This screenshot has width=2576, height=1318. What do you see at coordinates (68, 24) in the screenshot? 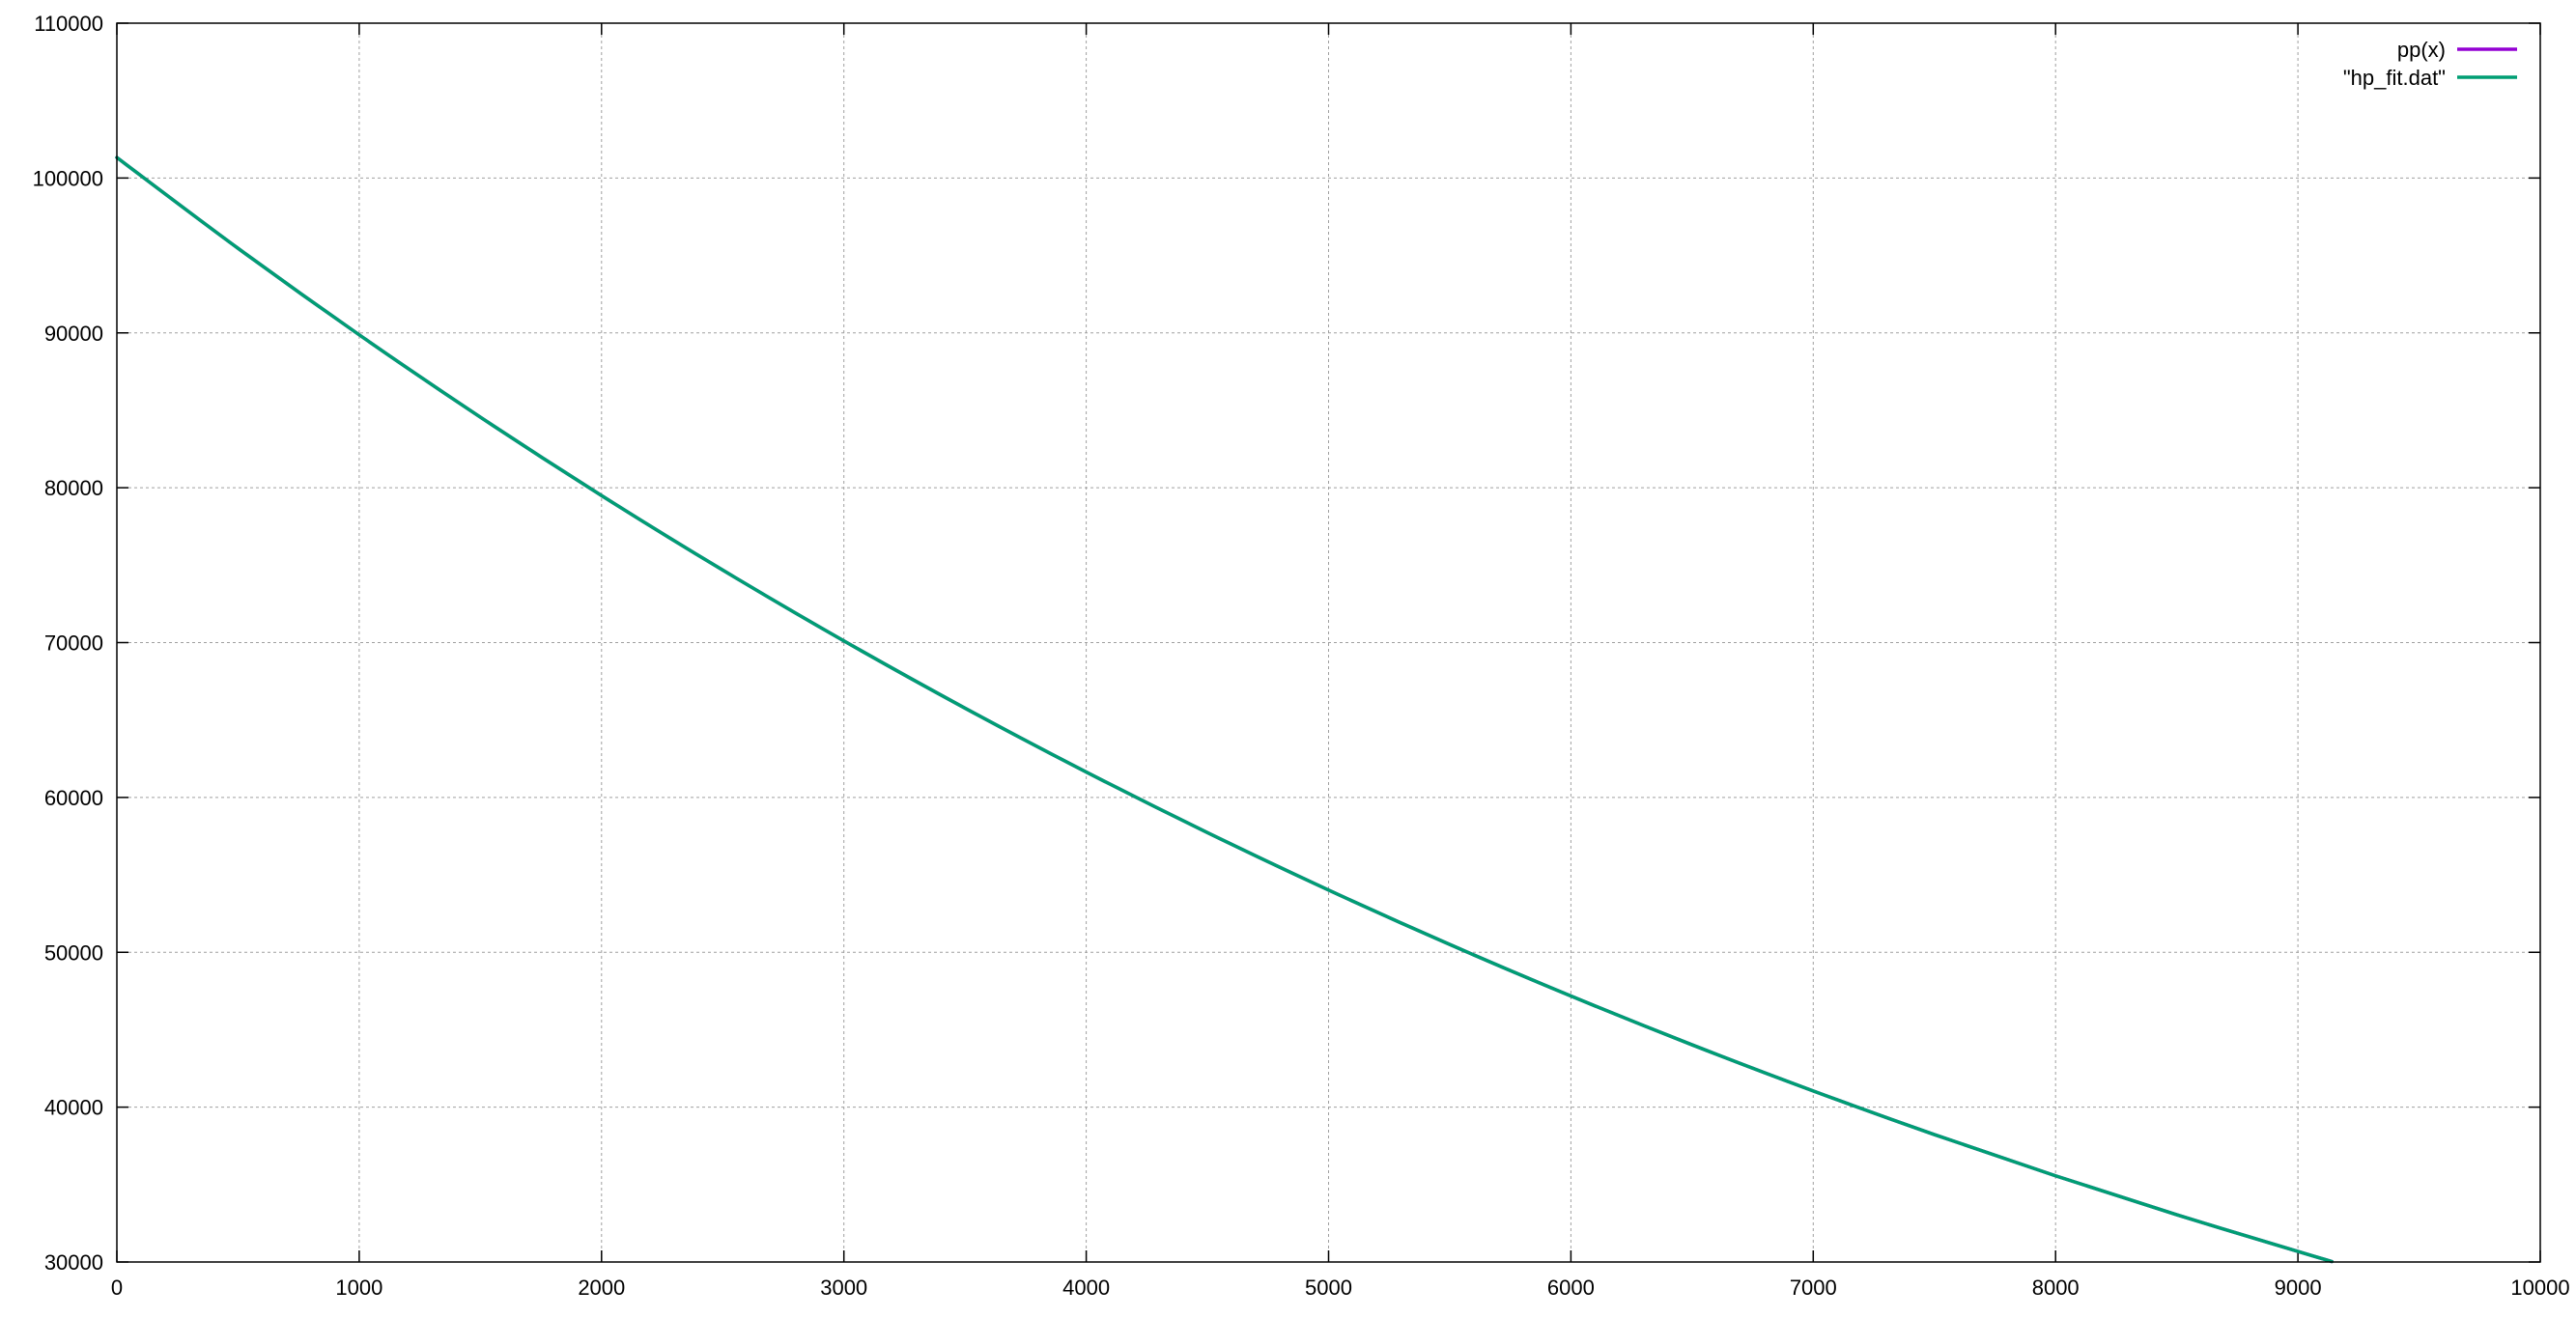
I see `y-tick-label: 110000` at bounding box center [68, 24].